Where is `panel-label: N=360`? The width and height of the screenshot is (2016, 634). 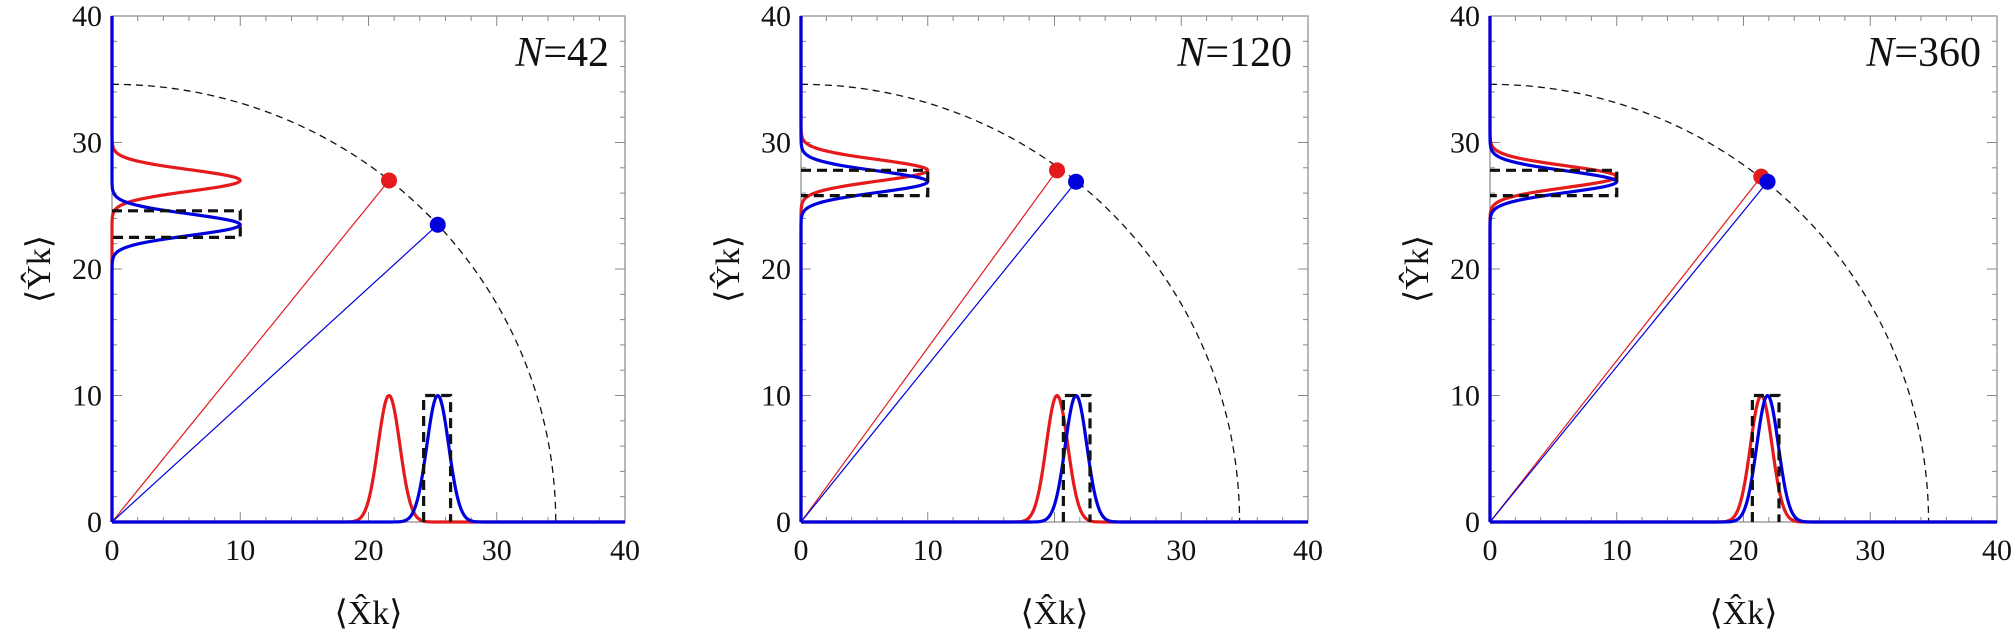
panel-label: N=360 is located at coordinates (1923, 53).